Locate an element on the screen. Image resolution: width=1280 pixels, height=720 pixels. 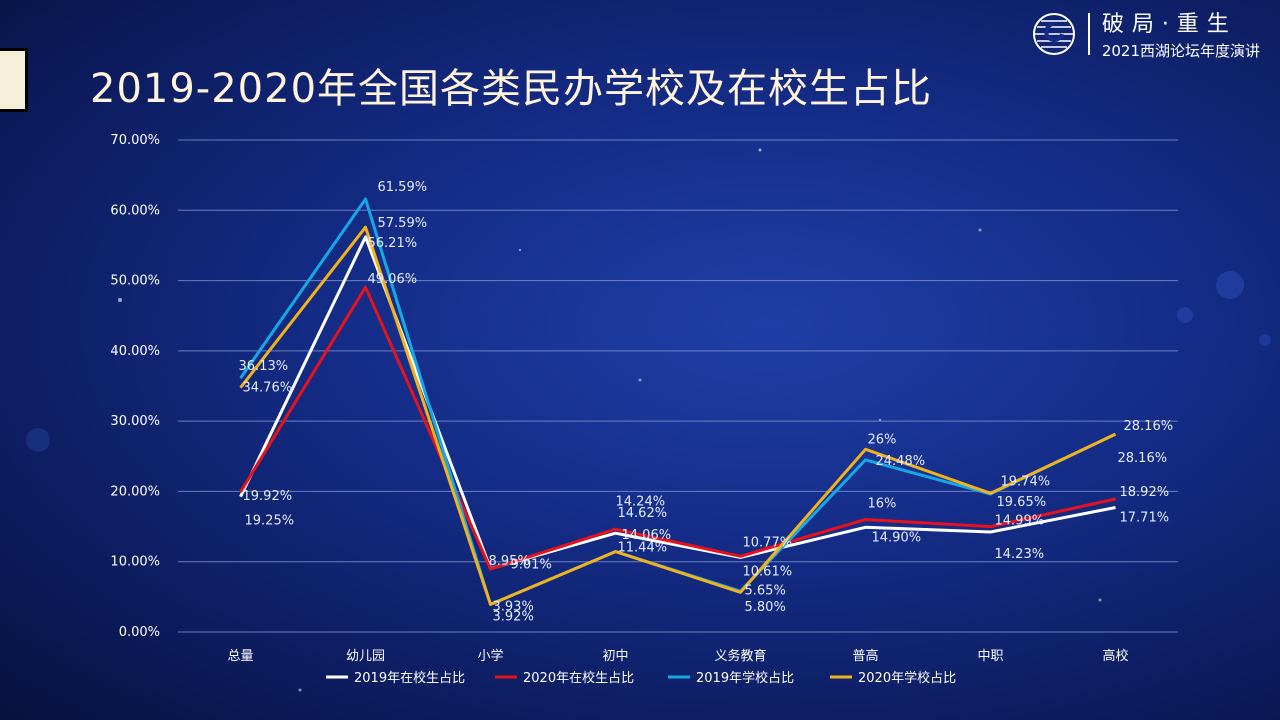
data-label: 24.48% is located at coordinates (901, 461).